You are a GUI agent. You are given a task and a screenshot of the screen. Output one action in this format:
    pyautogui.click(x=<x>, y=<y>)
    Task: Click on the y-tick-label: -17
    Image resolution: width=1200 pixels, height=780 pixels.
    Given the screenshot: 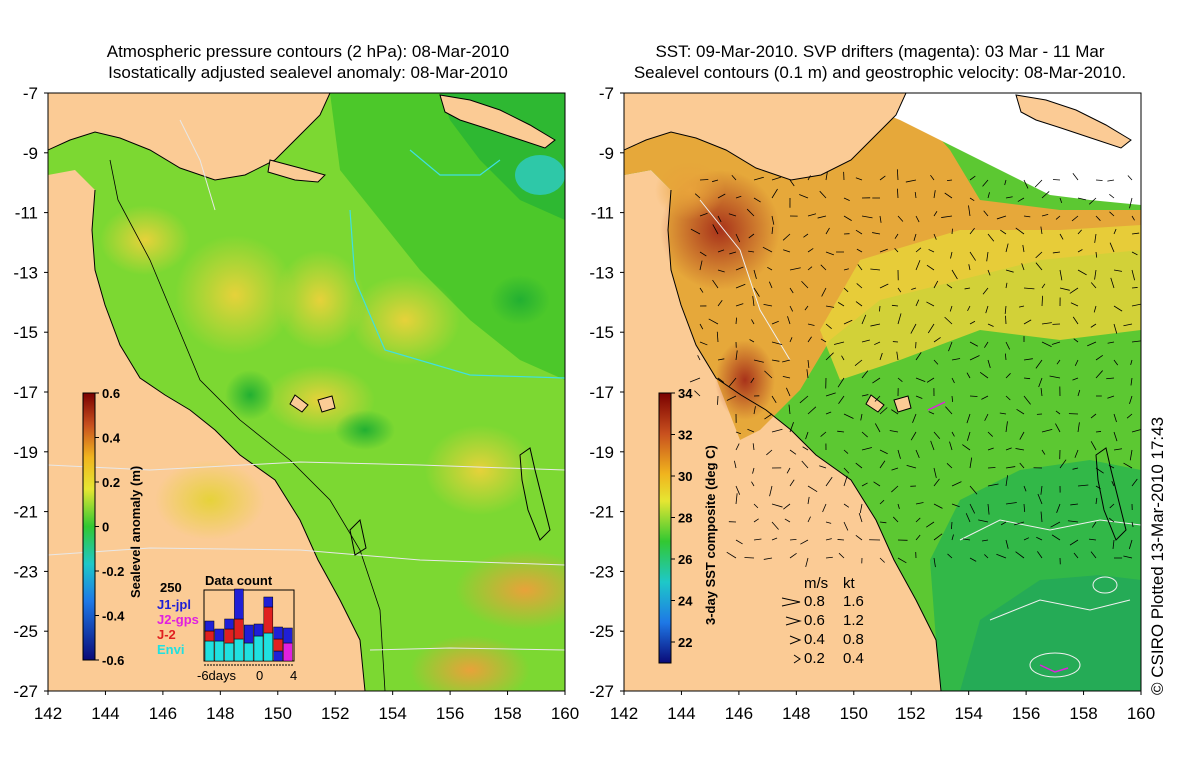 What is the action you would take?
    pyautogui.click(x=25, y=392)
    